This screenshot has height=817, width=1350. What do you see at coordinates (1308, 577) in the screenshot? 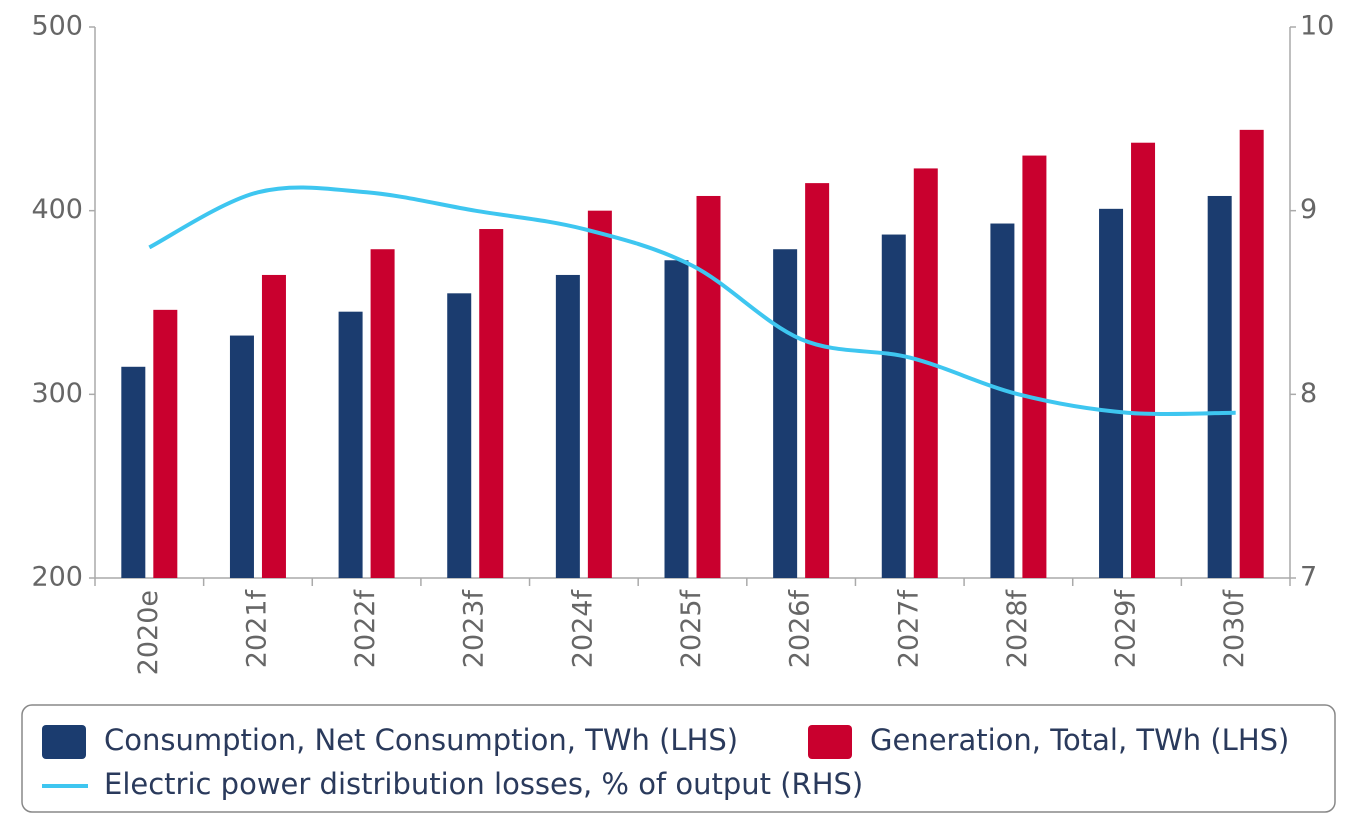
I see `y2-tick-label: 7` at bounding box center [1308, 577].